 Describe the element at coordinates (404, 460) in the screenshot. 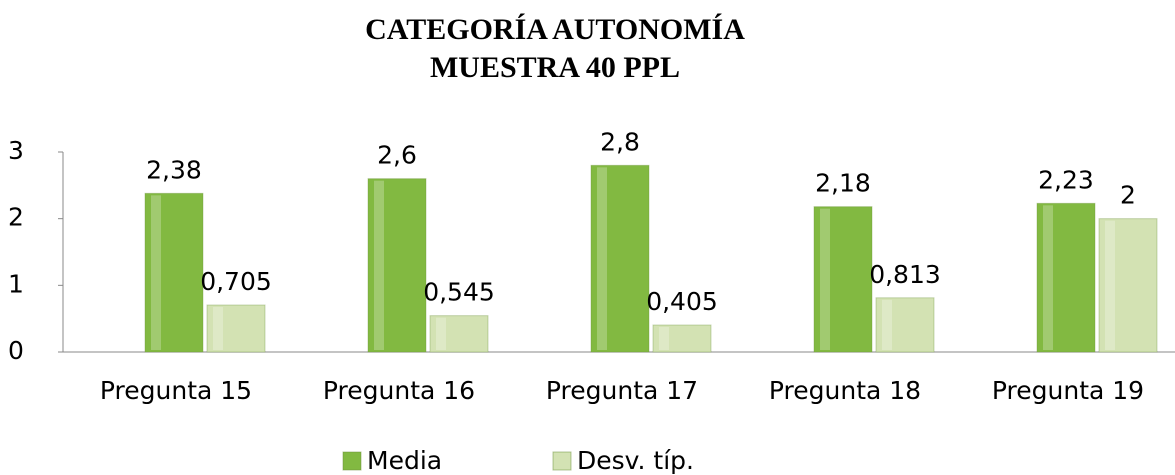

I see `legend-label: Media` at that location.